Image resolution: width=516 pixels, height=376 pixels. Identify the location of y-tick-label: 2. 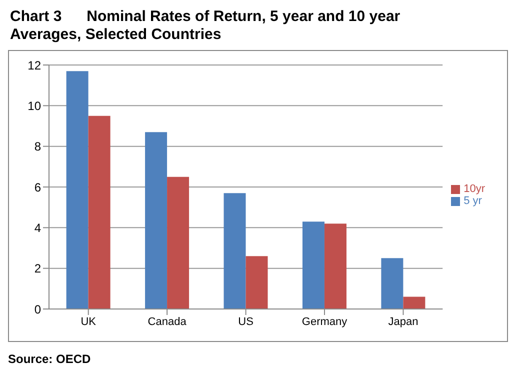
(38, 269).